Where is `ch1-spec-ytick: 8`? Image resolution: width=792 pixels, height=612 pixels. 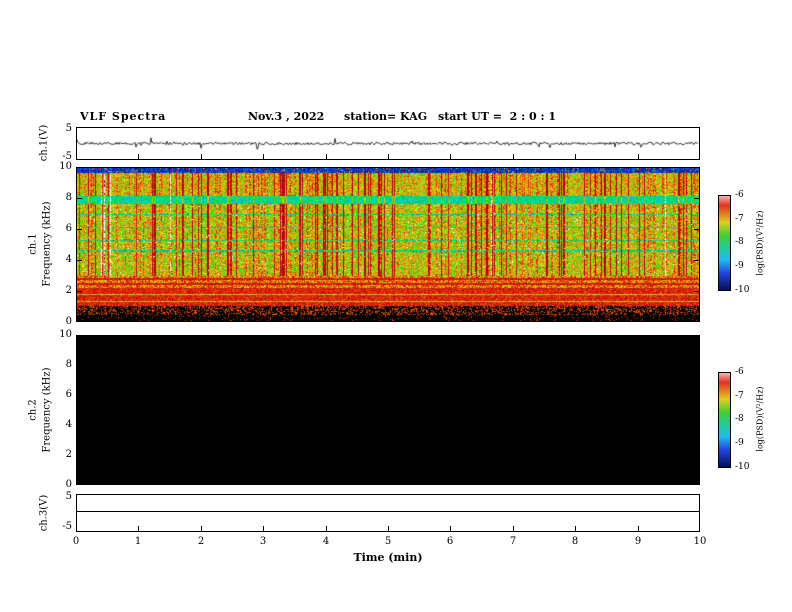
ch1-spec-ytick: 8 is located at coordinates (68, 197).